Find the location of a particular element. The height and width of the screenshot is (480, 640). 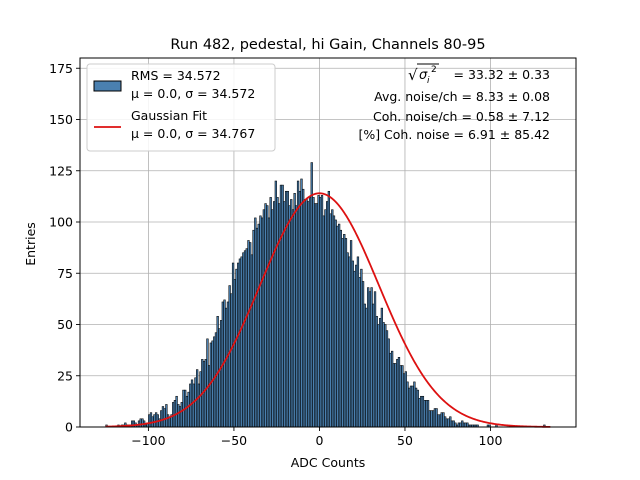

x-axis-ticks: −100 −50 0 50 100 is located at coordinates (316, 437).